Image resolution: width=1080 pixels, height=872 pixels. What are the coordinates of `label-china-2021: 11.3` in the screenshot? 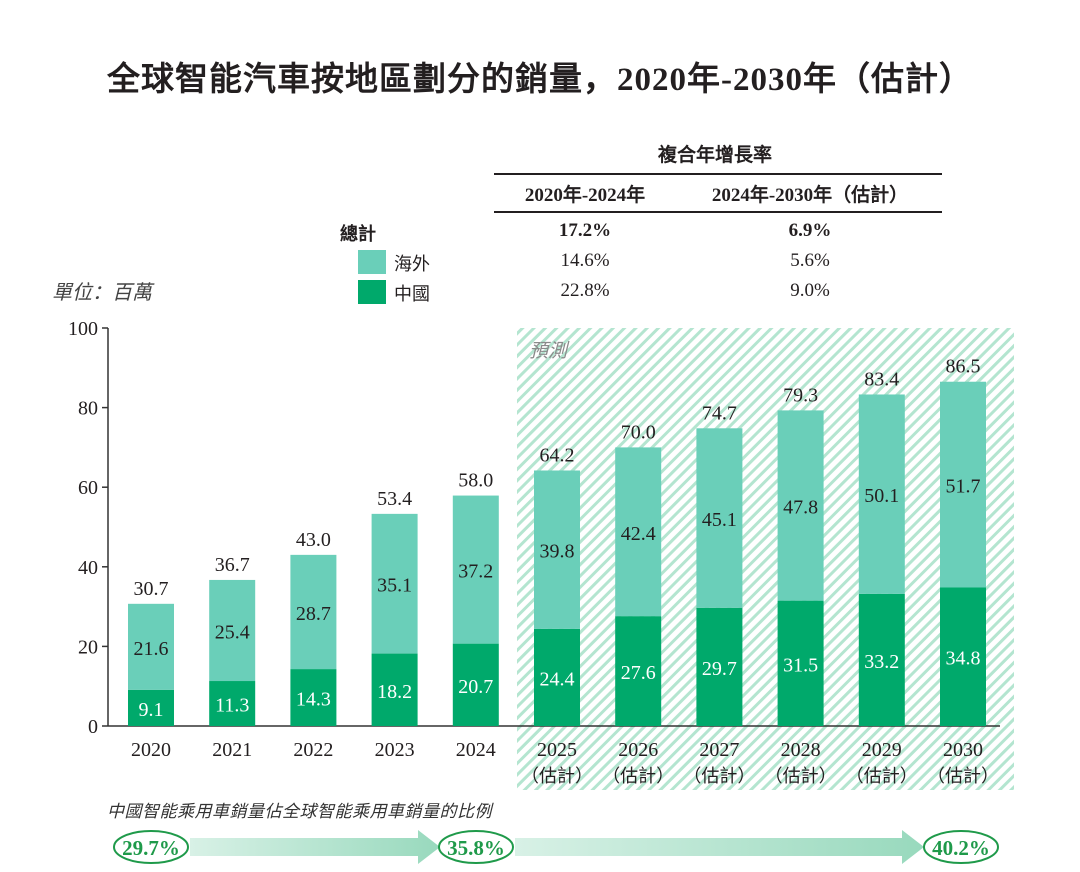 It's located at (232, 706).